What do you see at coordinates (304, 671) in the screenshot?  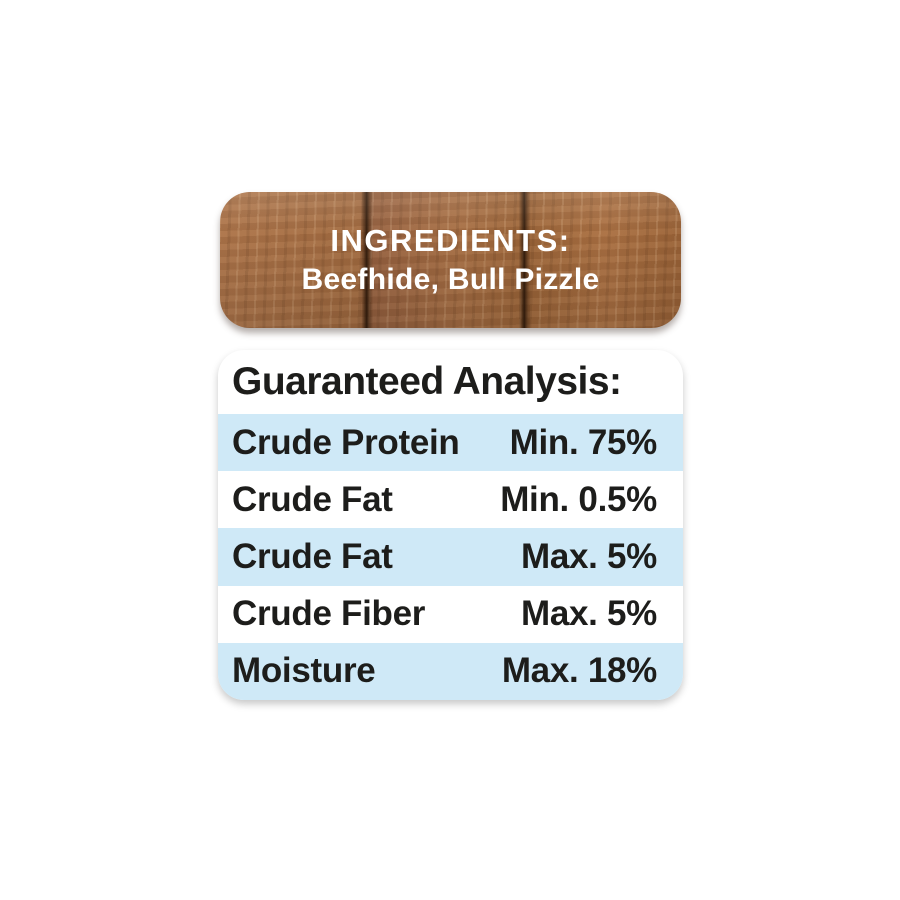 I see `nutrient-label: Moisture` at bounding box center [304, 671].